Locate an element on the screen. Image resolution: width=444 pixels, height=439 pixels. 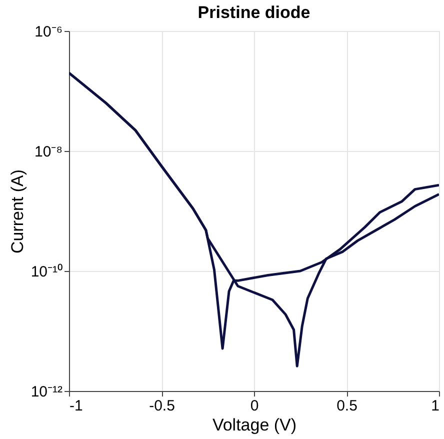
x-tick-label: -0.5 is located at coordinates (162, 406).